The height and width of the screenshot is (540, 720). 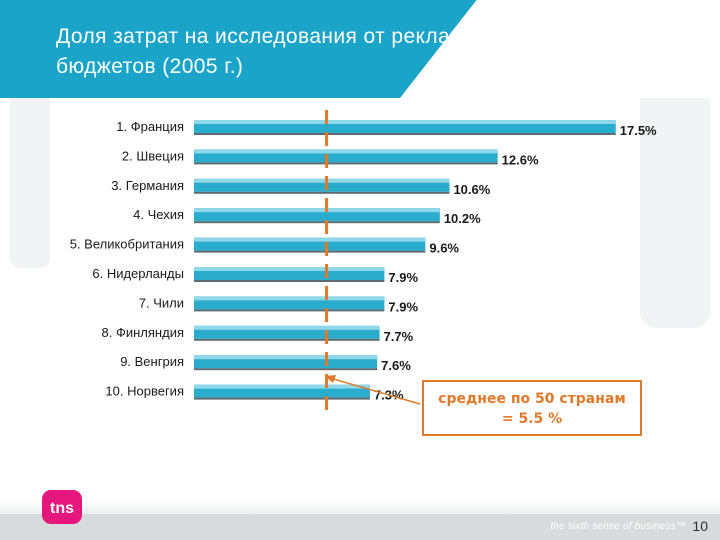 What do you see at coordinates (143, 332) in the screenshot?
I see `category-label: 8. Финляндия` at bounding box center [143, 332].